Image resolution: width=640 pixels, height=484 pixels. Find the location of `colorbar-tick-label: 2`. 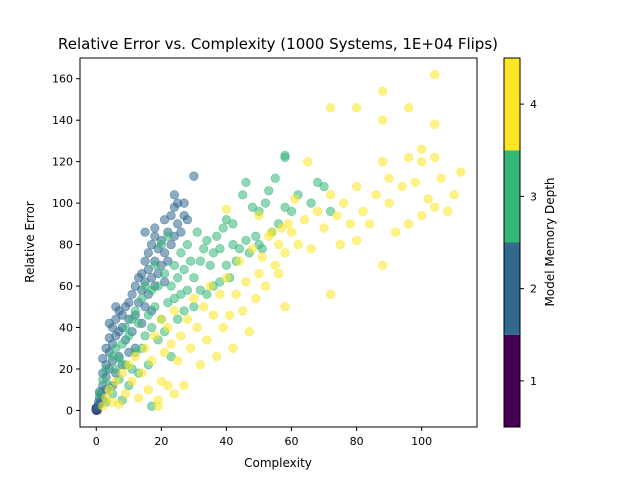

colorbar-tick-label: 2 is located at coordinates (533, 289).